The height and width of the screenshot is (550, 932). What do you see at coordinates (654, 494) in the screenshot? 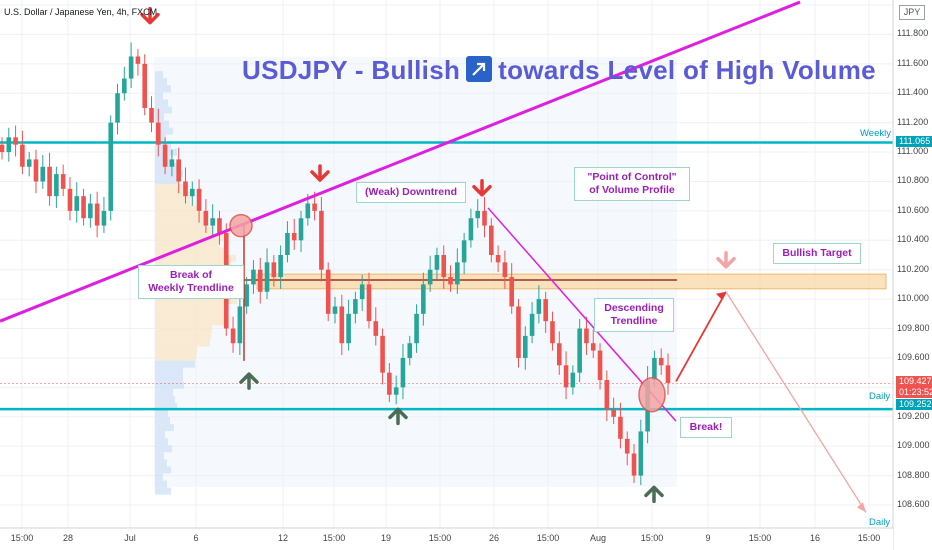
I see `buy-arrow-icon` at bounding box center [654, 494].